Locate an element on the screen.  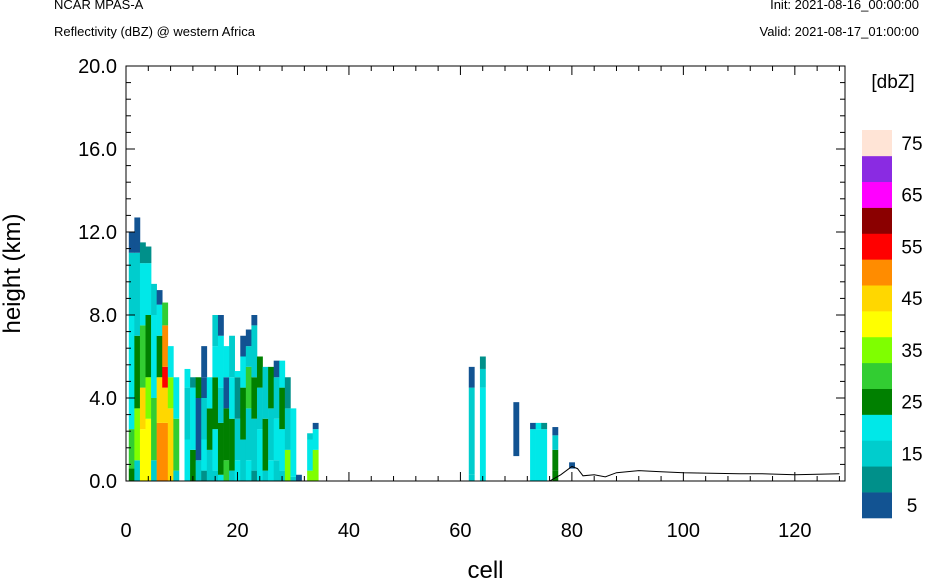
colorbar-label: 35 is located at coordinates (911, 351).